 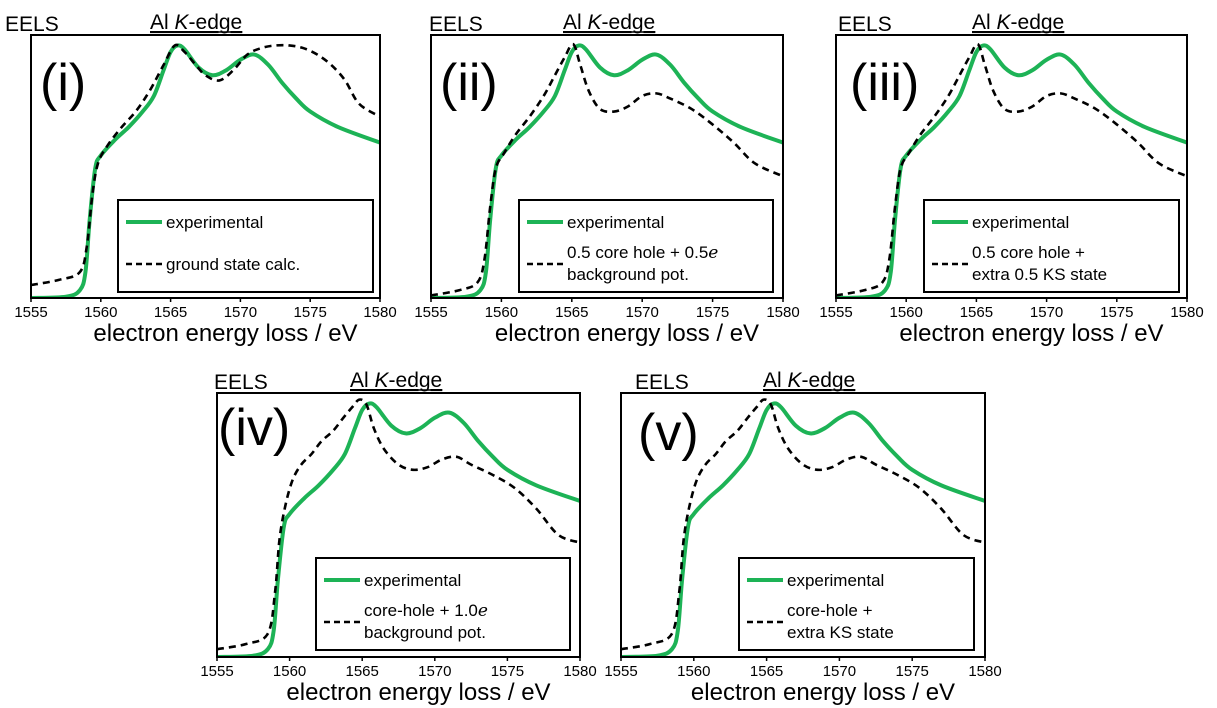 I want to click on legend-text: 0.5 core hole + 0.5, so click(x=637, y=252).